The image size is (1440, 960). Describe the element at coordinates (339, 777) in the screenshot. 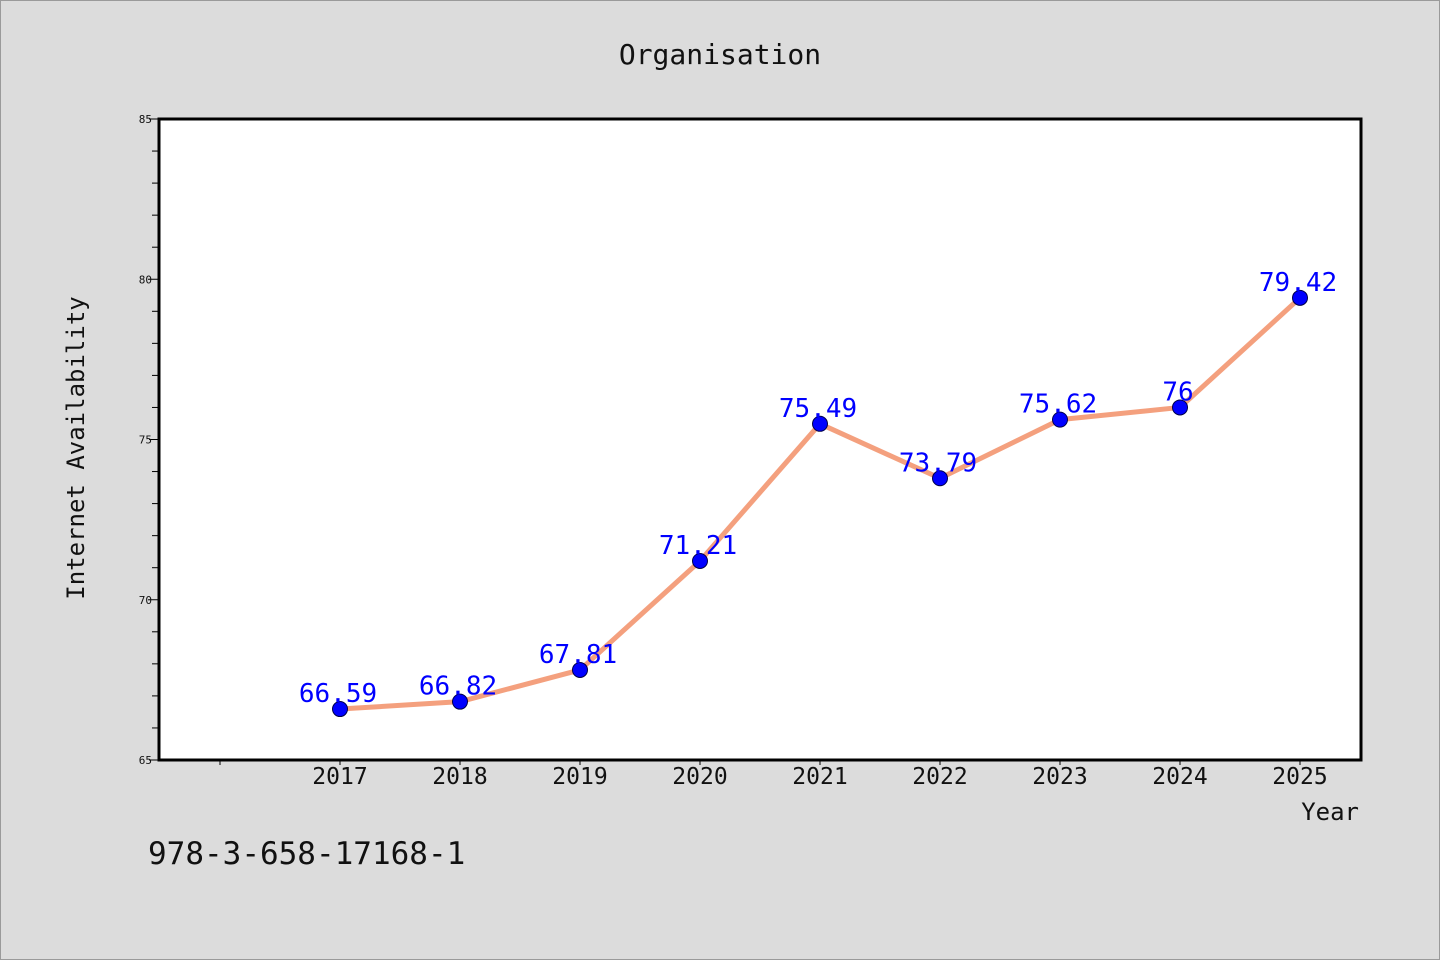

I see `x-tick-label: 2017` at that location.